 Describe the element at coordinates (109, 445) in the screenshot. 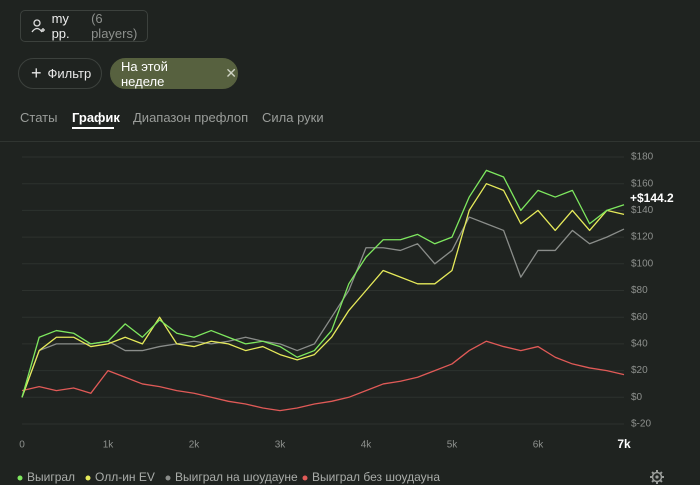

I see `x-tick-label: 1k` at that location.